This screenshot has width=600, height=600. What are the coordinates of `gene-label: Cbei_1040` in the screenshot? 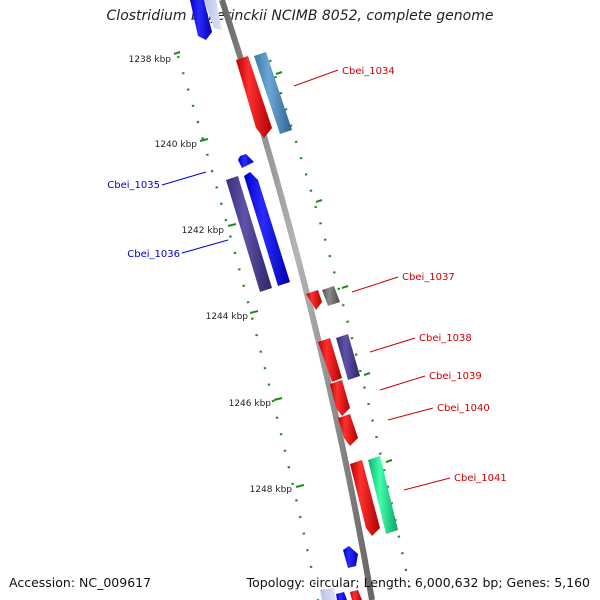 It's located at (463, 408).